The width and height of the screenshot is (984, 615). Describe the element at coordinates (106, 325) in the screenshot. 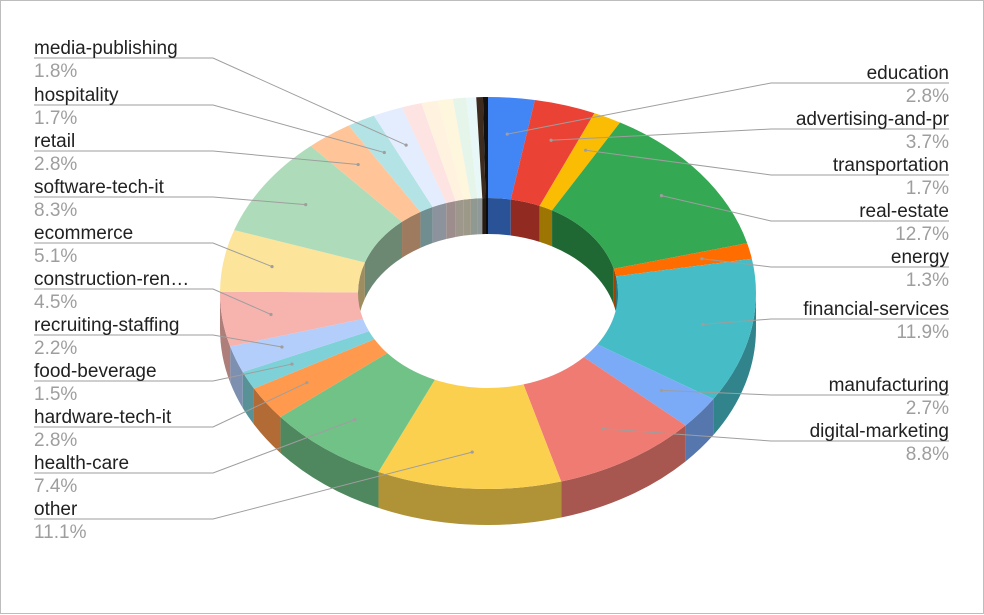

I see `slice-label-recruiting-staffing: recruiting-staffing` at that location.